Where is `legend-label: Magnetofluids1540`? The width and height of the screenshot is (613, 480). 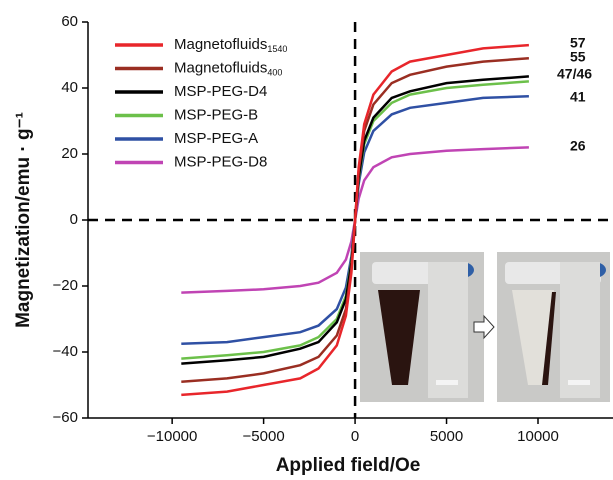 legend-label: Magnetofluids1540 is located at coordinates (230, 45).